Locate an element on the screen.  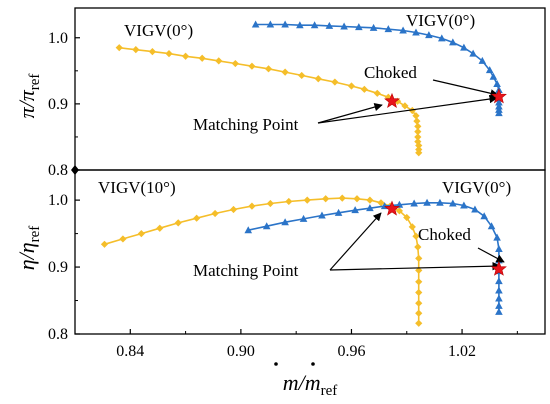
top-matching-label: Matching Point is located at coordinates (246, 124).